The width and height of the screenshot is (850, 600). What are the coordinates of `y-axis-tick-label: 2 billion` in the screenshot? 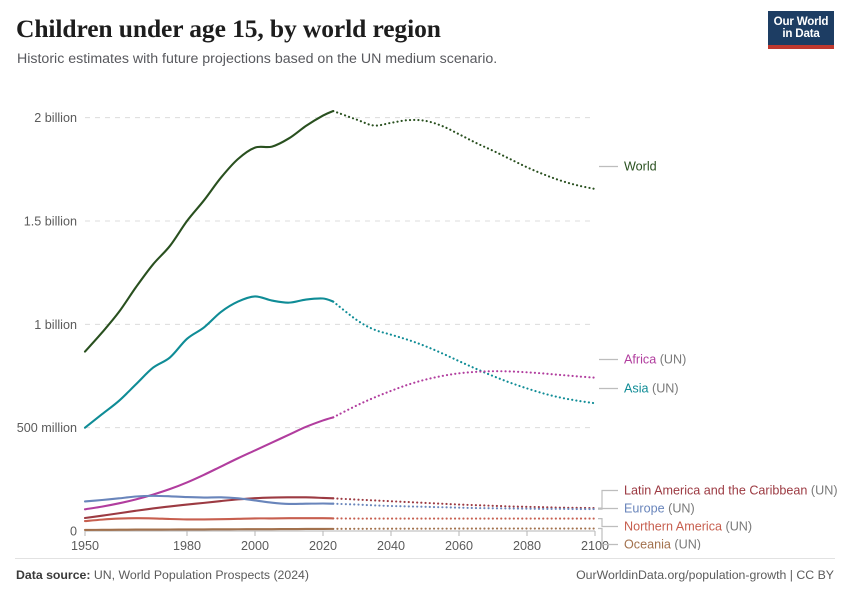 It's located at (55, 118).